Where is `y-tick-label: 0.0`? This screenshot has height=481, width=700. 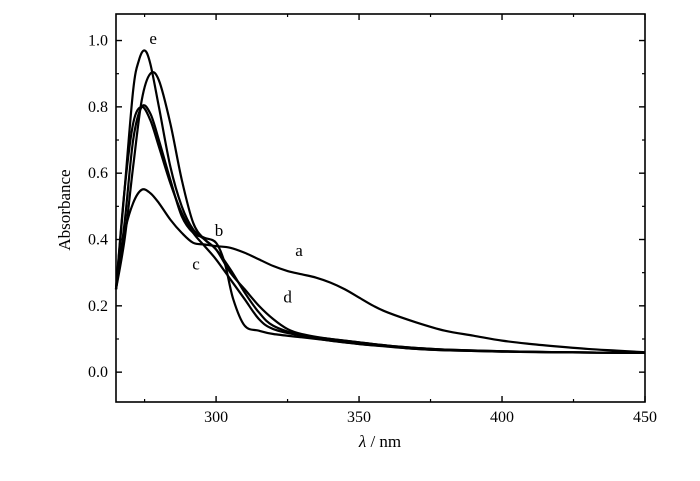 y-tick-label: 0.0 is located at coordinates (98, 372).